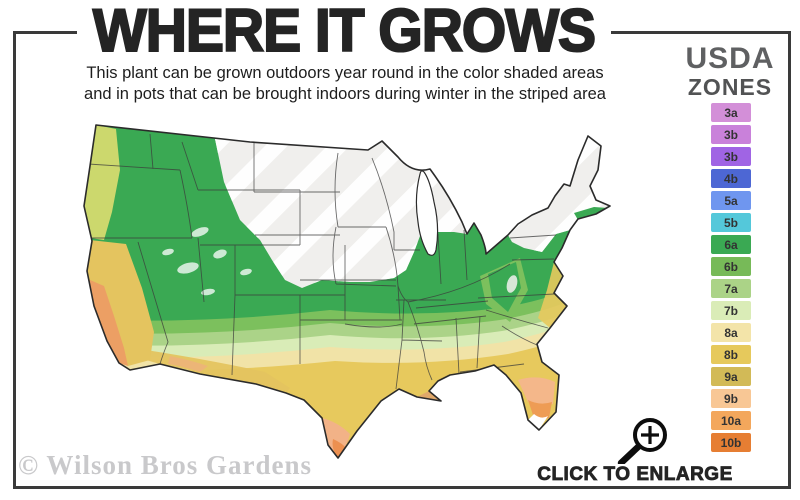  What do you see at coordinates (731, 288) in the screenshot?
I see `legend-zone-chip: 7a` at bounding box center [731, 288].